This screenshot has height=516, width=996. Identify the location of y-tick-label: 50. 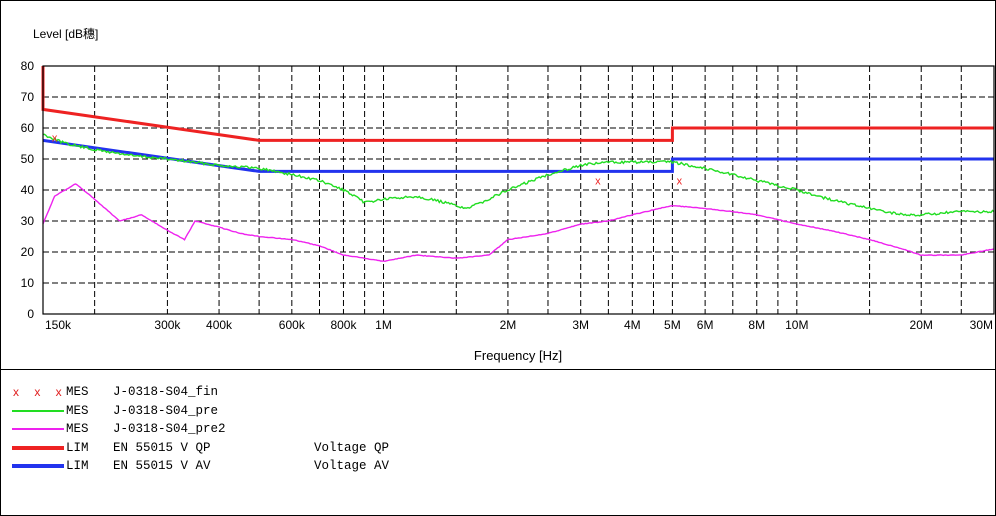
(28, 159).